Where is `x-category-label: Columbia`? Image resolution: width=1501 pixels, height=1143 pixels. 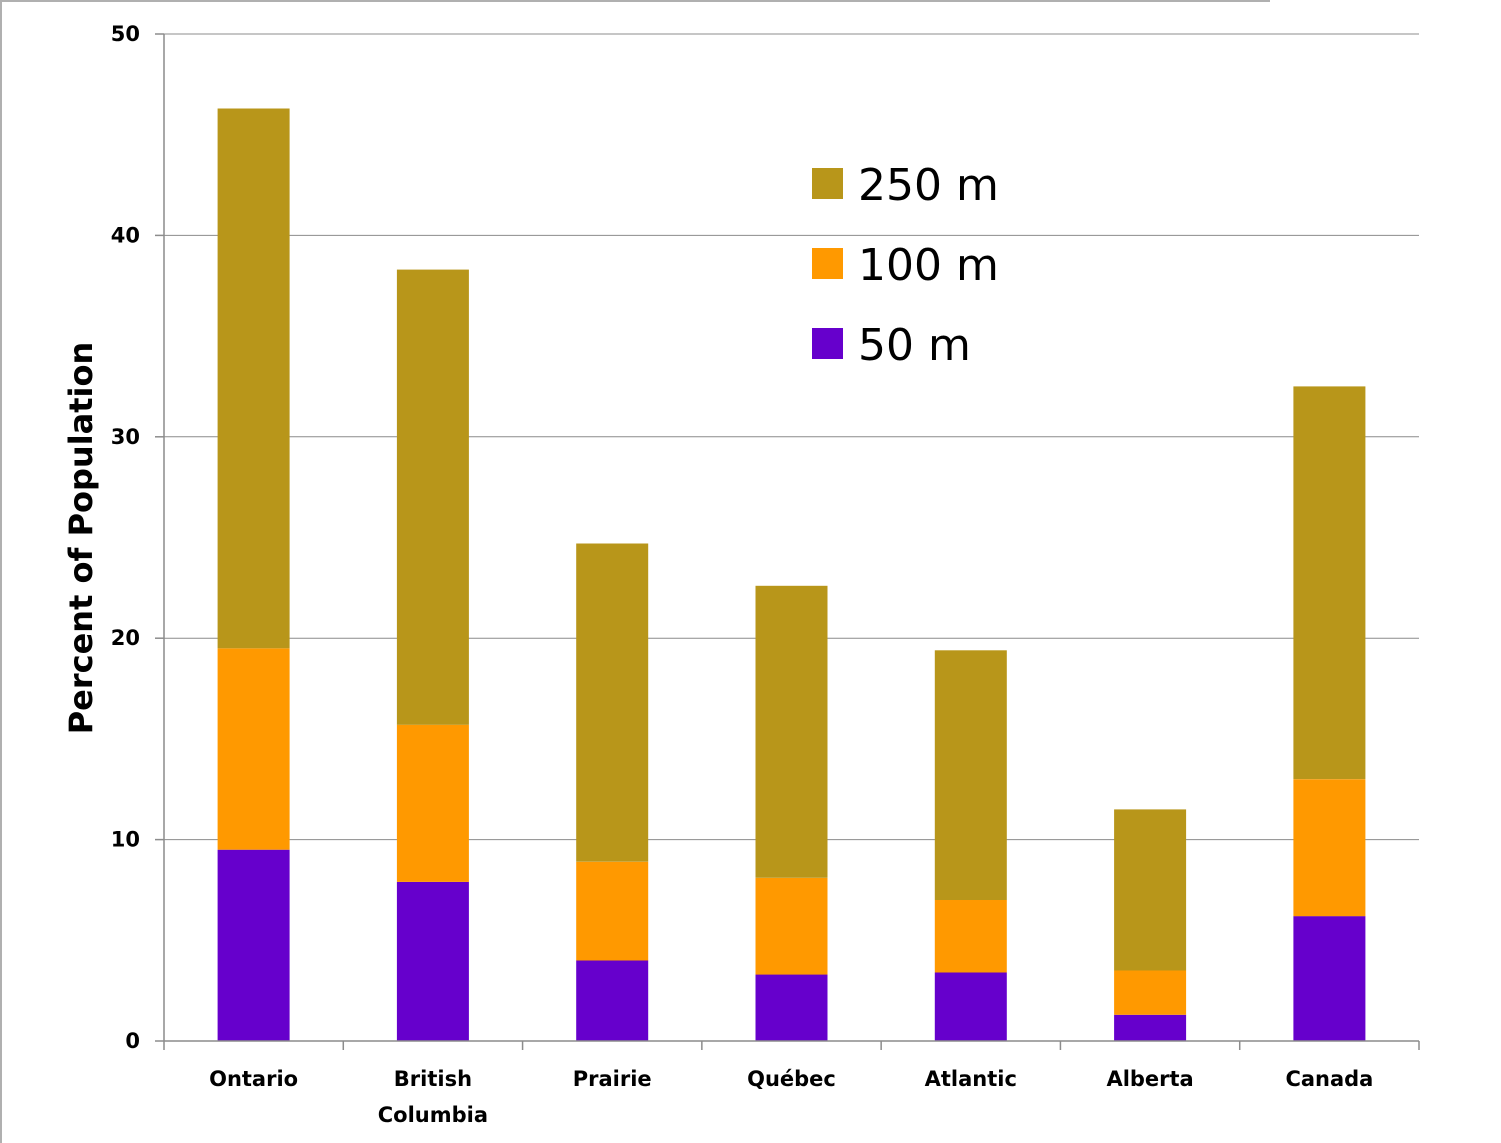
x-category-label: Columbia is located at coordinates (433, 1115).